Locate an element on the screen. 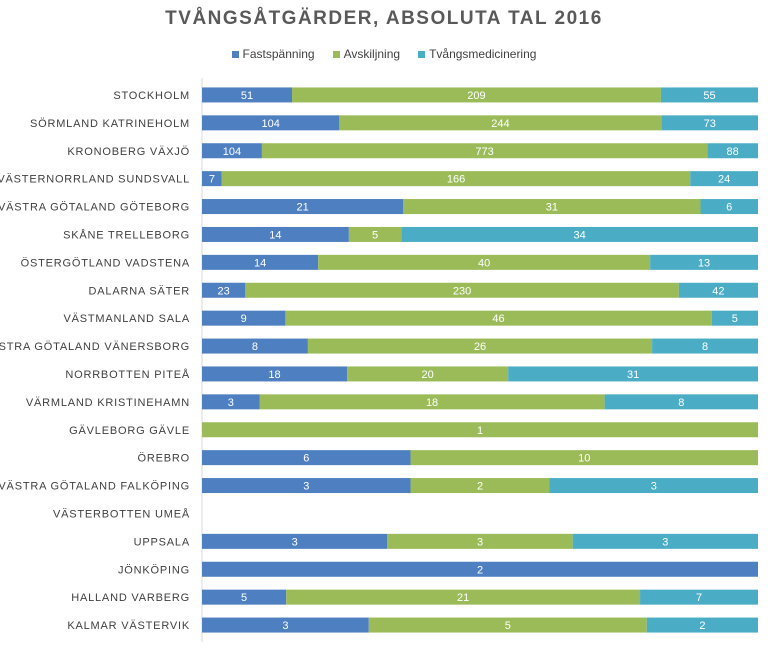  data-label: 209 is located at coordinates (476, 96).